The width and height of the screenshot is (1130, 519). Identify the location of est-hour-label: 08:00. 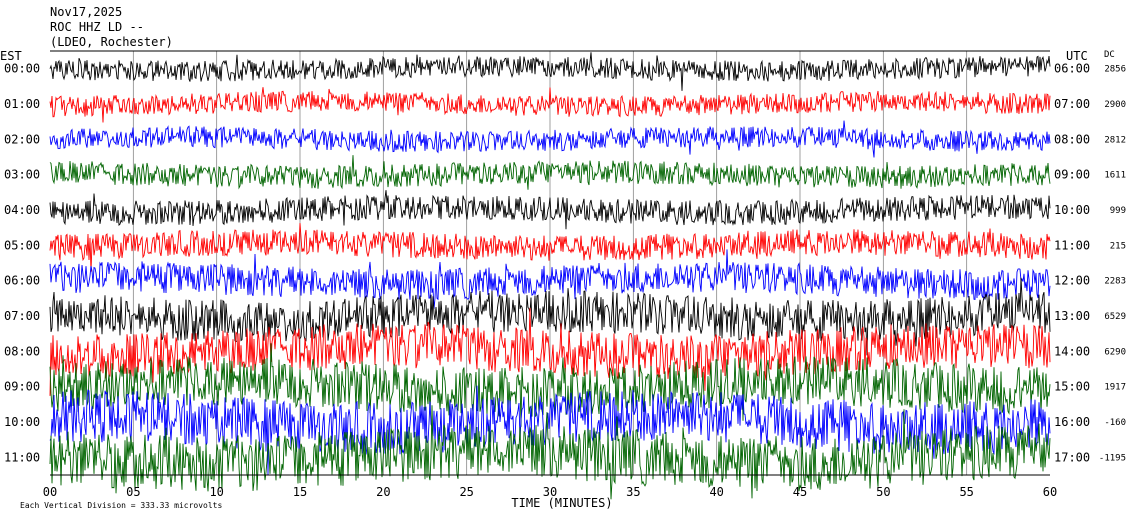
(22, 351).